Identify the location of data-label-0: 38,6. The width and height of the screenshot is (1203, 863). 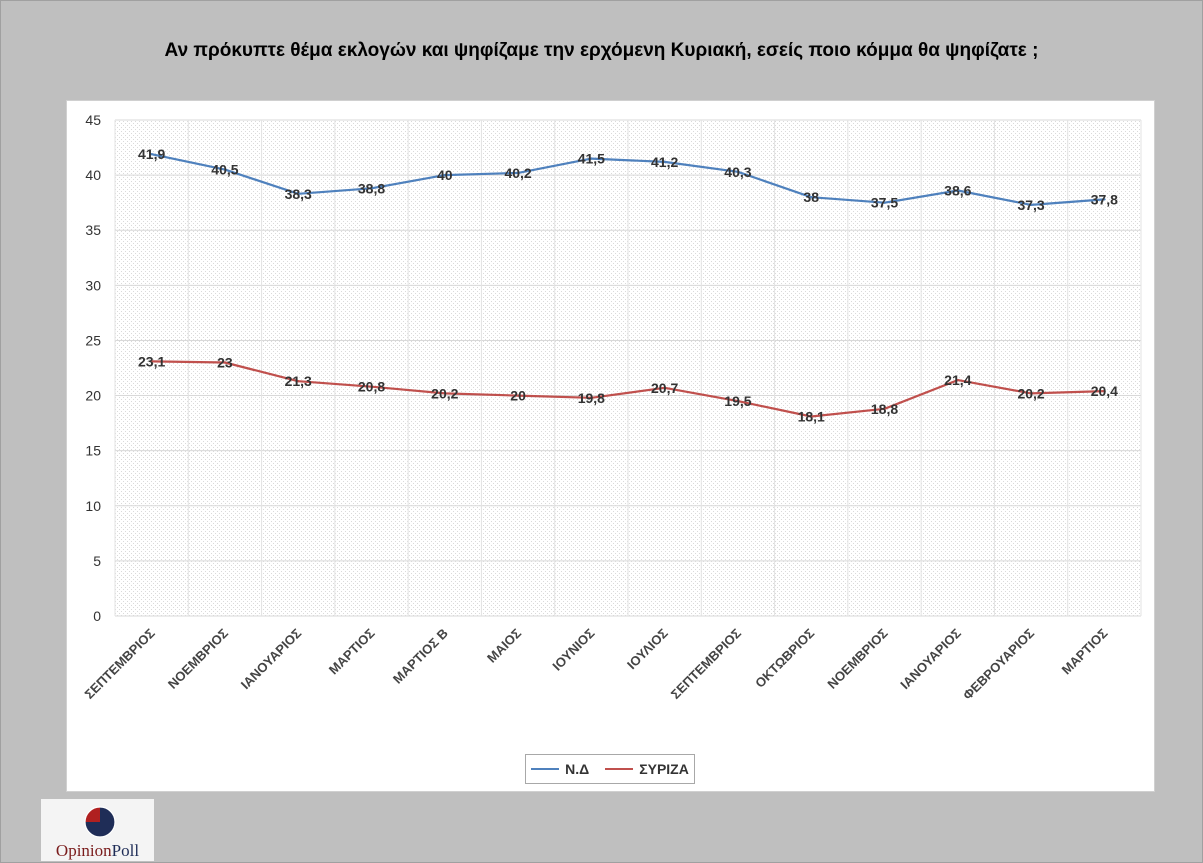
(957, 191).